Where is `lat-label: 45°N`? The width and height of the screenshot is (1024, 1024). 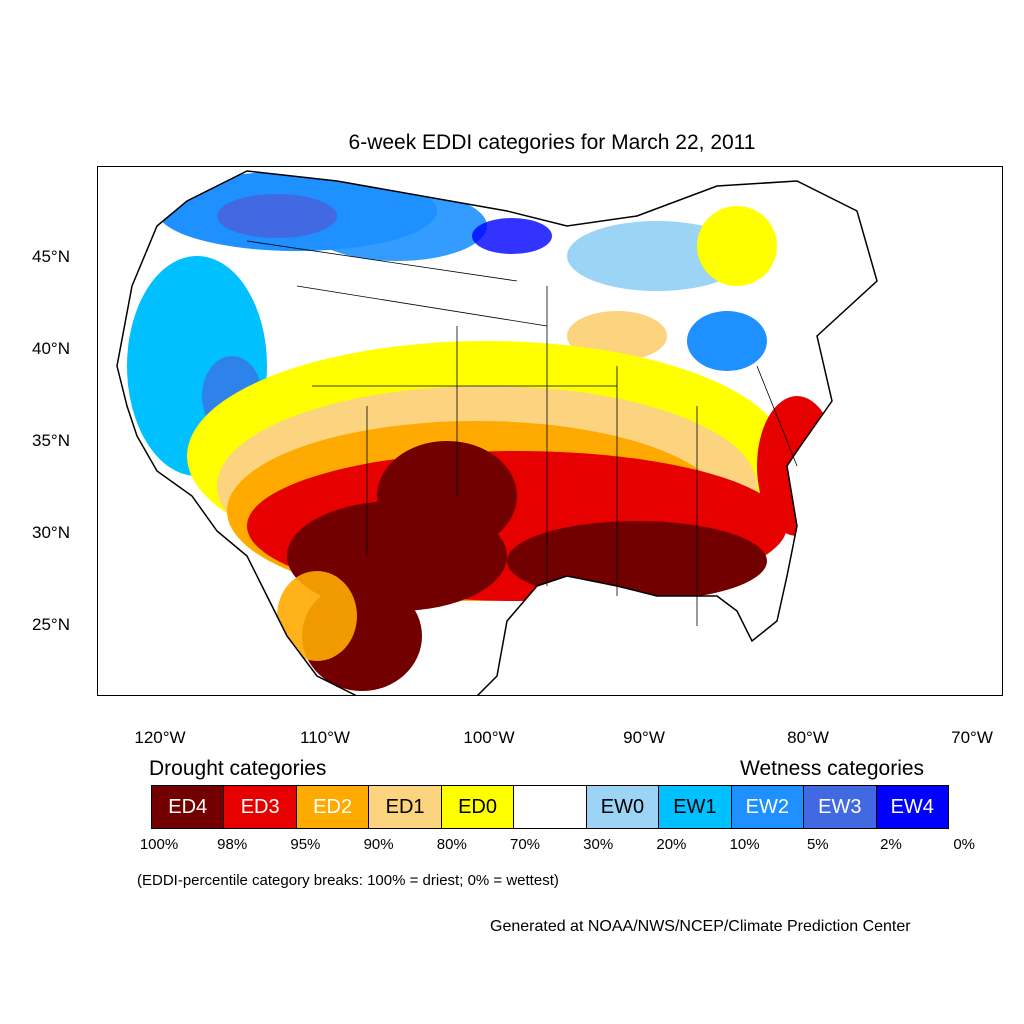
lat-label: 45°N is located at coordinates (51, 256).